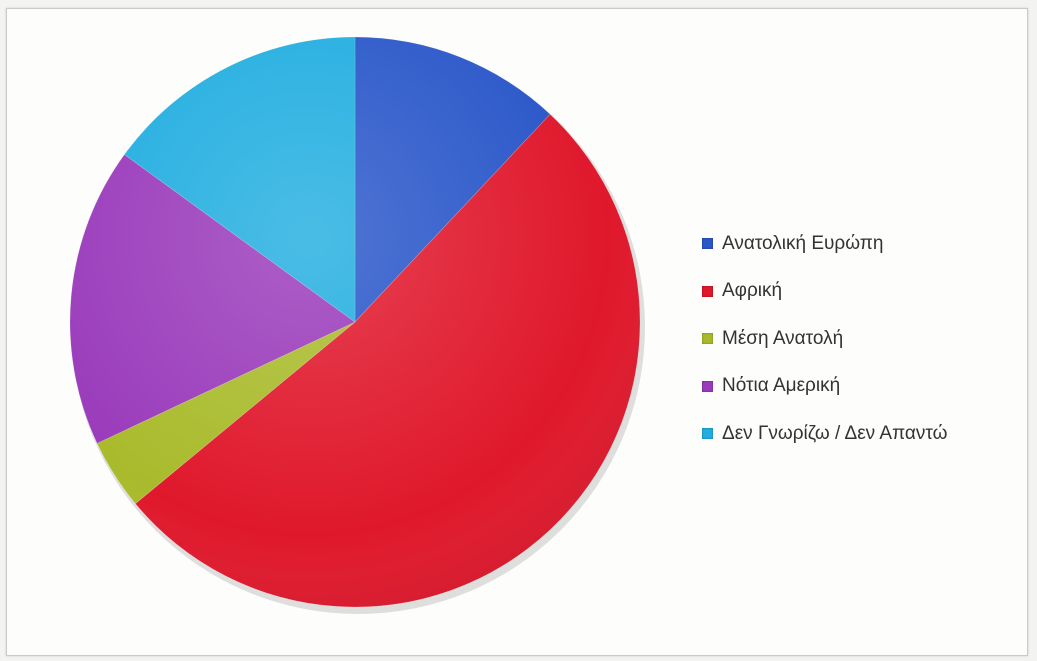  What do you see at coordinates (803, 243) in the screenshot?
I see `legend-label: Ανατολική Ευρώπη` at bounding box center [803, 243].